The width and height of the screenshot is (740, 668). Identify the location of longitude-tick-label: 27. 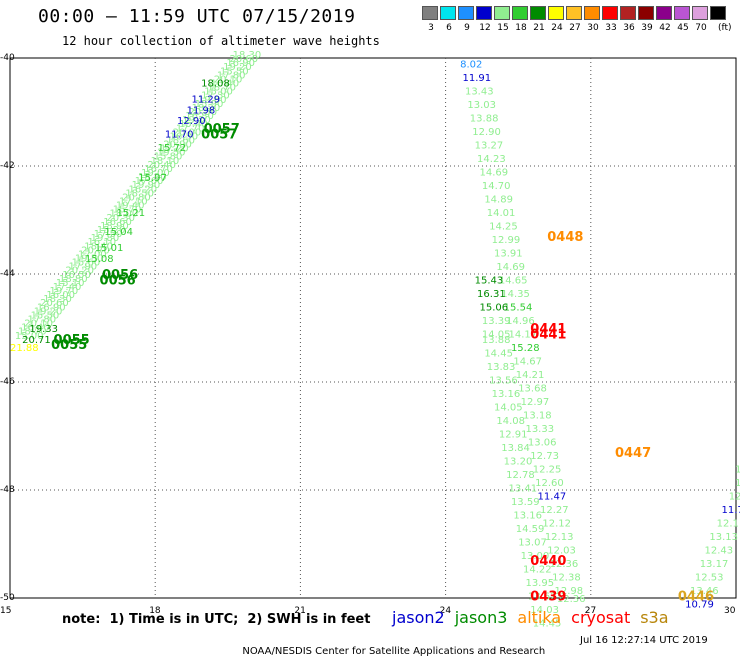
(590, 611).